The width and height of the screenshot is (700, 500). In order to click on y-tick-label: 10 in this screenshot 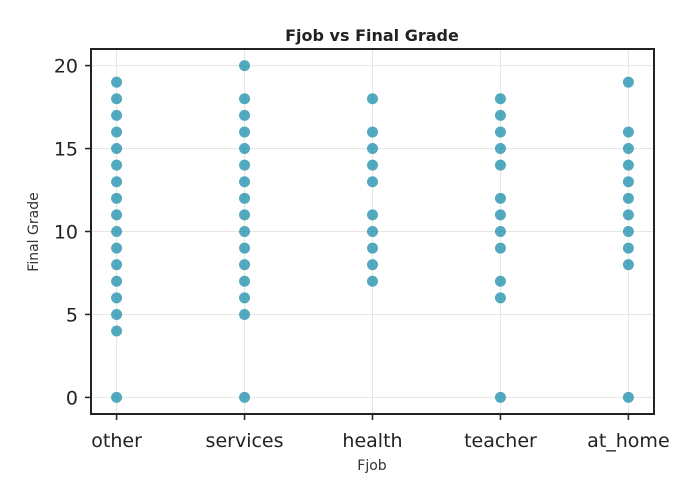, I will do `click(66, 233)`.